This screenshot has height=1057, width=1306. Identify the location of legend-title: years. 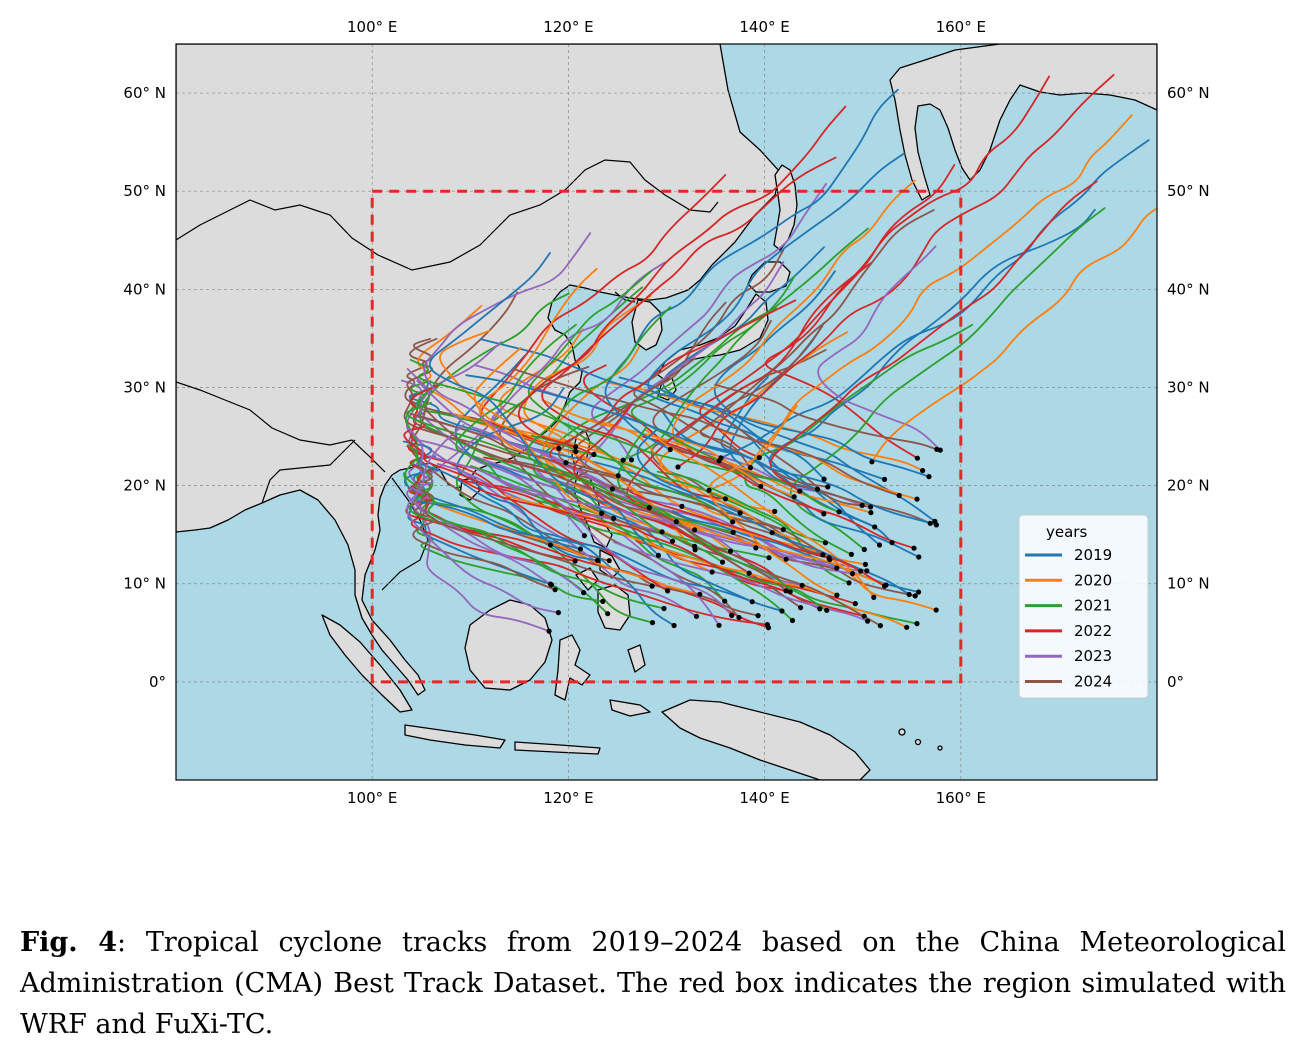
(1066, 532).